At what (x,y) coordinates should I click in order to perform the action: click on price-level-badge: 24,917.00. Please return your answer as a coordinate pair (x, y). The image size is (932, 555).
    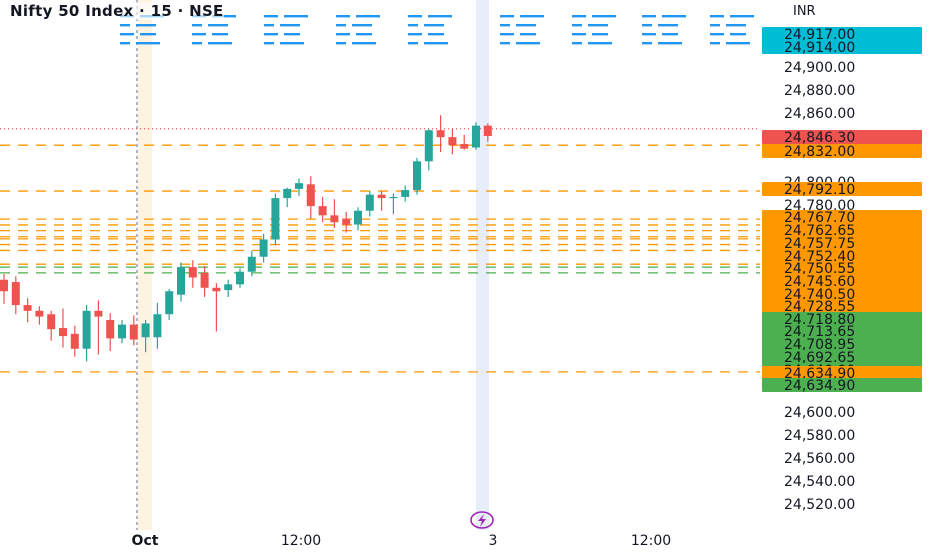
    Looking at the image, I should click on (842, 35).